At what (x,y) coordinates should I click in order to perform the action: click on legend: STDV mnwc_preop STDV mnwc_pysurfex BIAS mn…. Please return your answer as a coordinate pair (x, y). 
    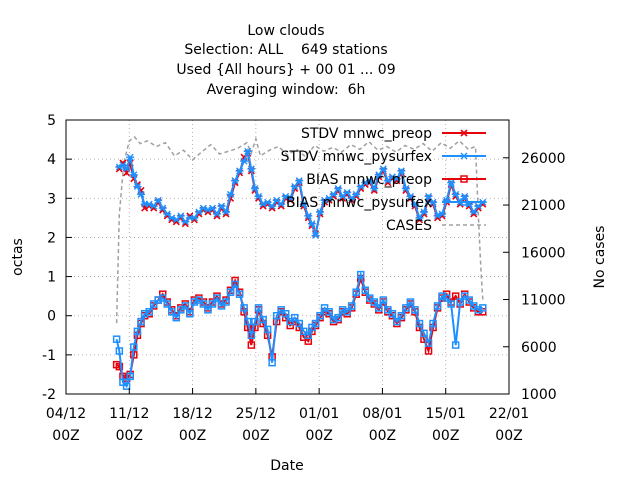
    Looking at the image, I should click on (383, 180).